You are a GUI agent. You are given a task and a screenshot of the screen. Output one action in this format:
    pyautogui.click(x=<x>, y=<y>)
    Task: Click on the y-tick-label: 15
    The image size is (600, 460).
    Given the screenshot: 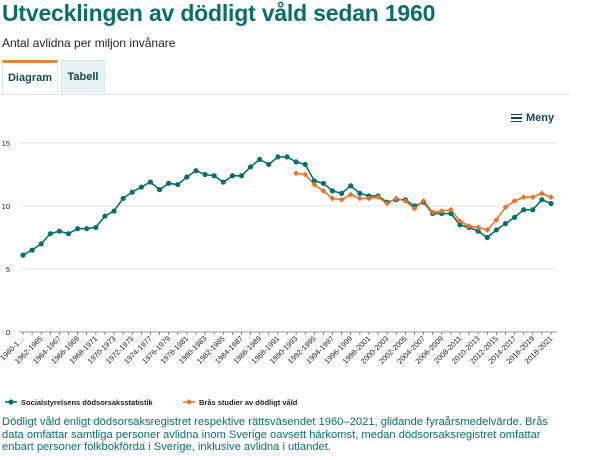 What is the action you would take?
    pyautogui.click(x=6, y=143)
    